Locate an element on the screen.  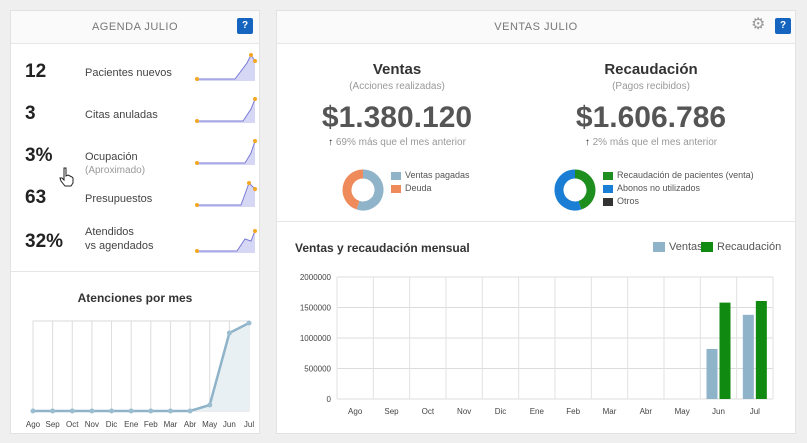
legend-otros: Otros is located at coordinates (621, 202).